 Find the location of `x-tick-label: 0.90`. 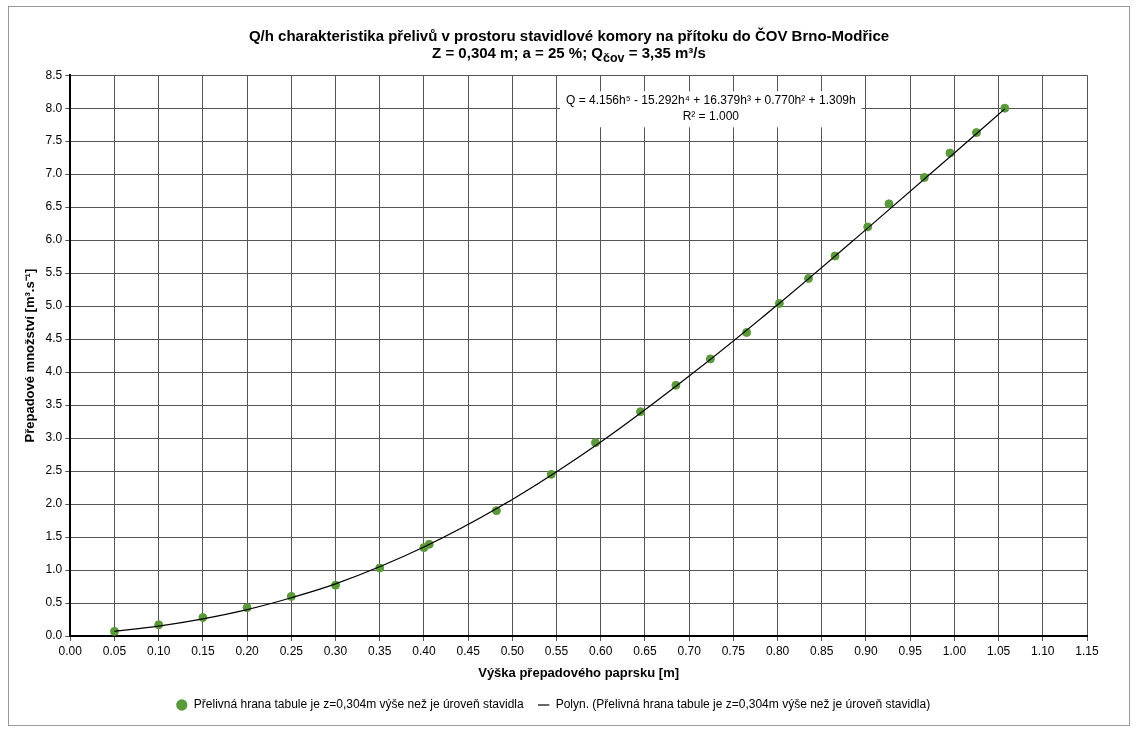

x-tick-label: 0.90 is located at coordinates (866, 650).